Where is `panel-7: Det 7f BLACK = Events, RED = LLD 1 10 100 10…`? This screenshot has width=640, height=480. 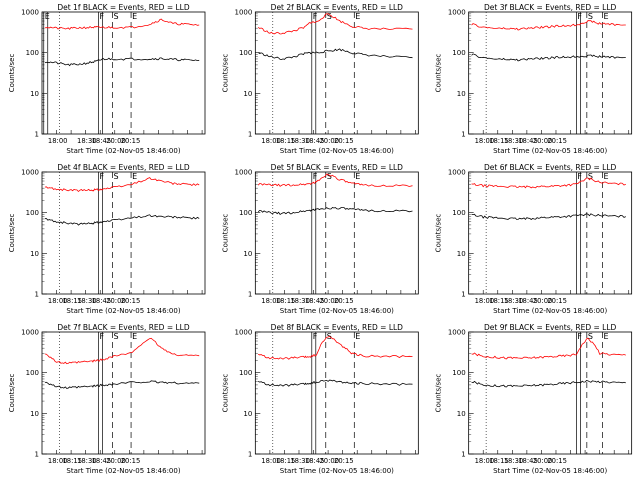 panel-7: Det 7f BLACK = Events, RED = LLD 1 10 100 10… is located at coordinates (107, 399).